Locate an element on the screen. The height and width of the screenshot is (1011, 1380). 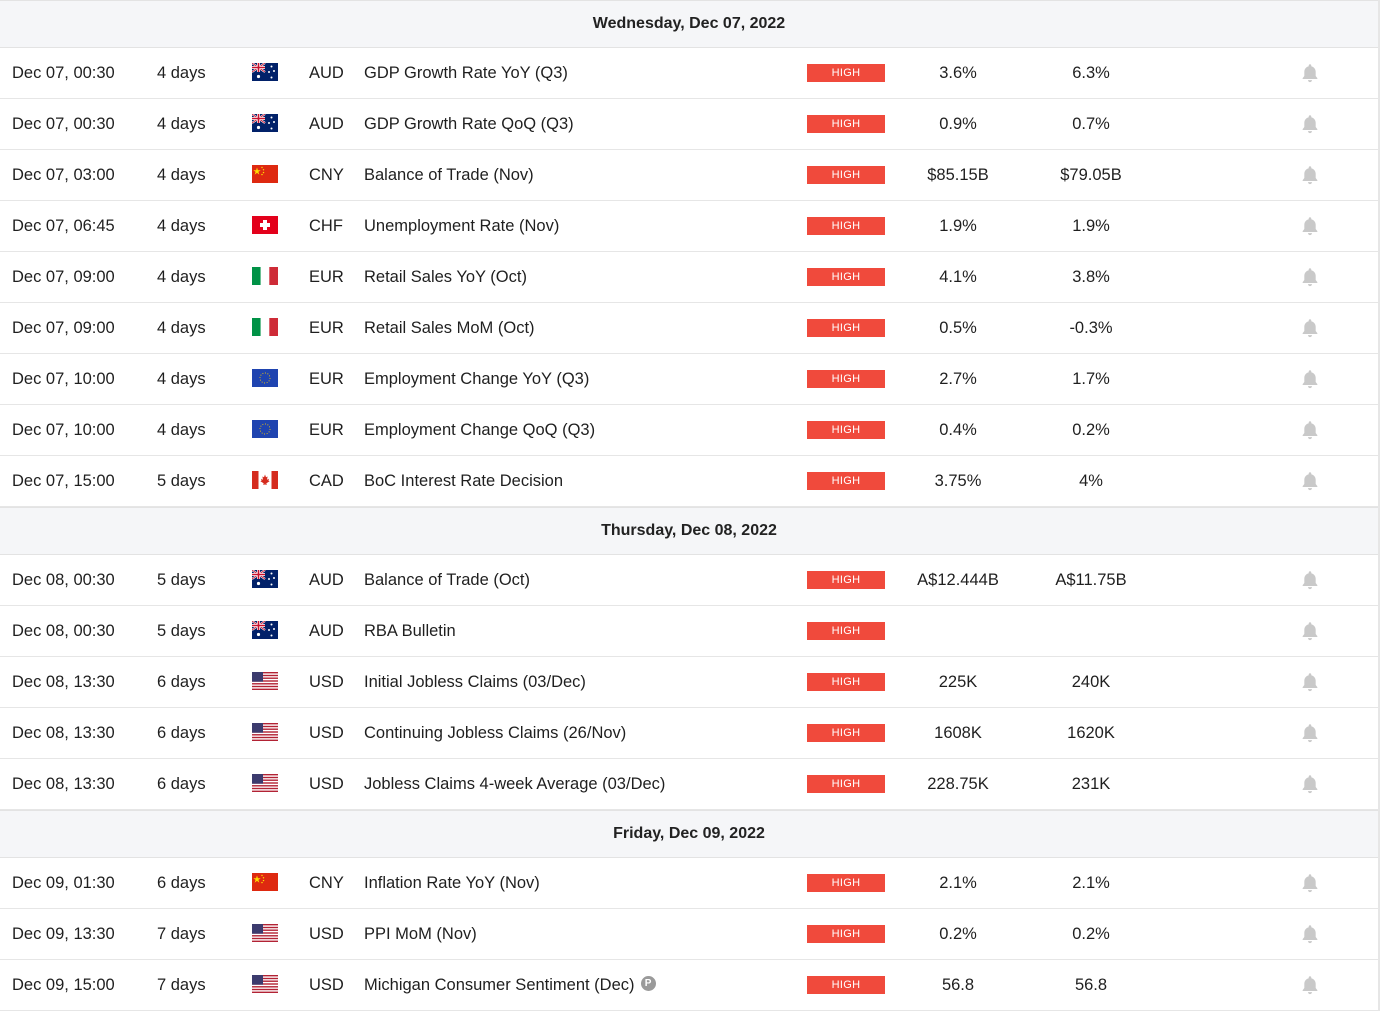
event-name-cell: Continuing Jobless Claims (26/Nov) is located at coordinates (495, 733).